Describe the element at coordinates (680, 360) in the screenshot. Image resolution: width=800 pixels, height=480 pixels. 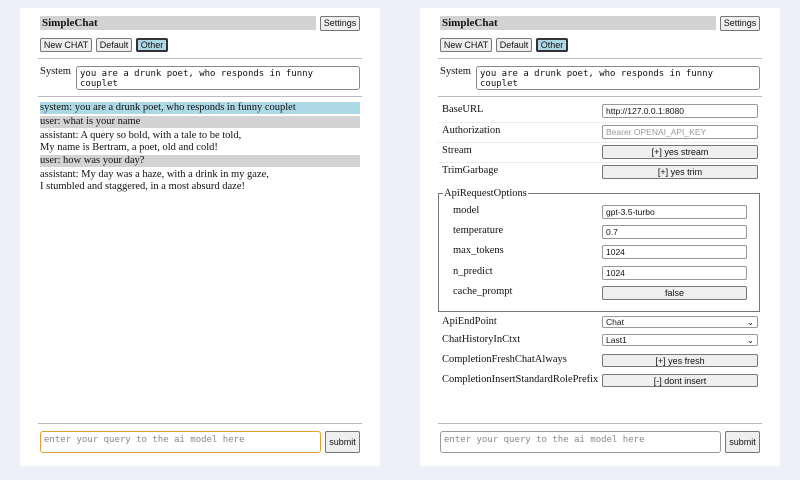
I see `completion-fresh-toggle: [+] yes fresh` at that location.